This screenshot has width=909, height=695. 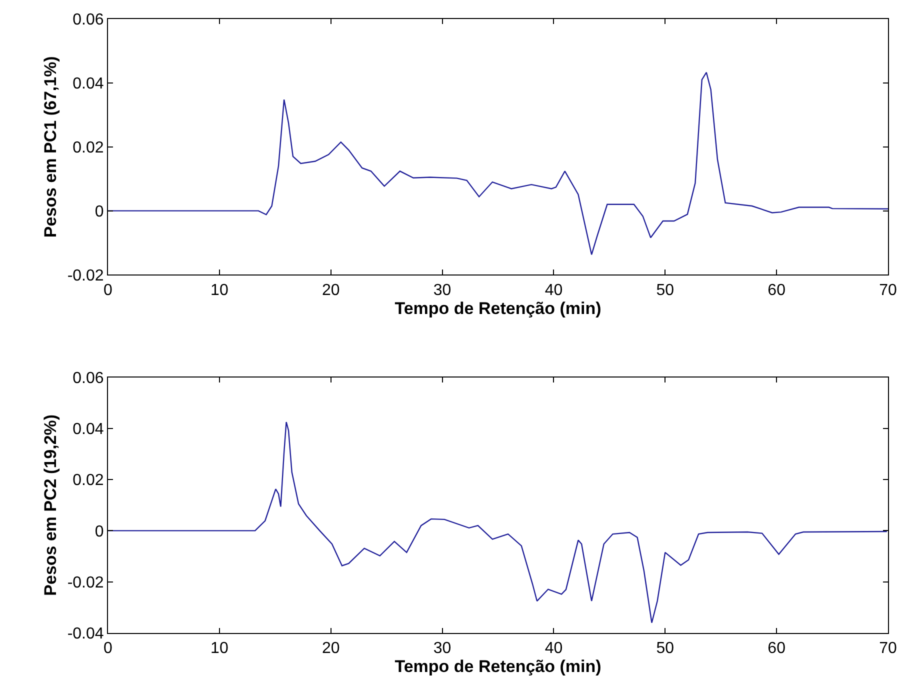 What do you see at coordinates (50, 147) in the screenshot?
I see `y-axis-title: Pesos em PC1 (67,1%)` at bounding box center [50, 147].